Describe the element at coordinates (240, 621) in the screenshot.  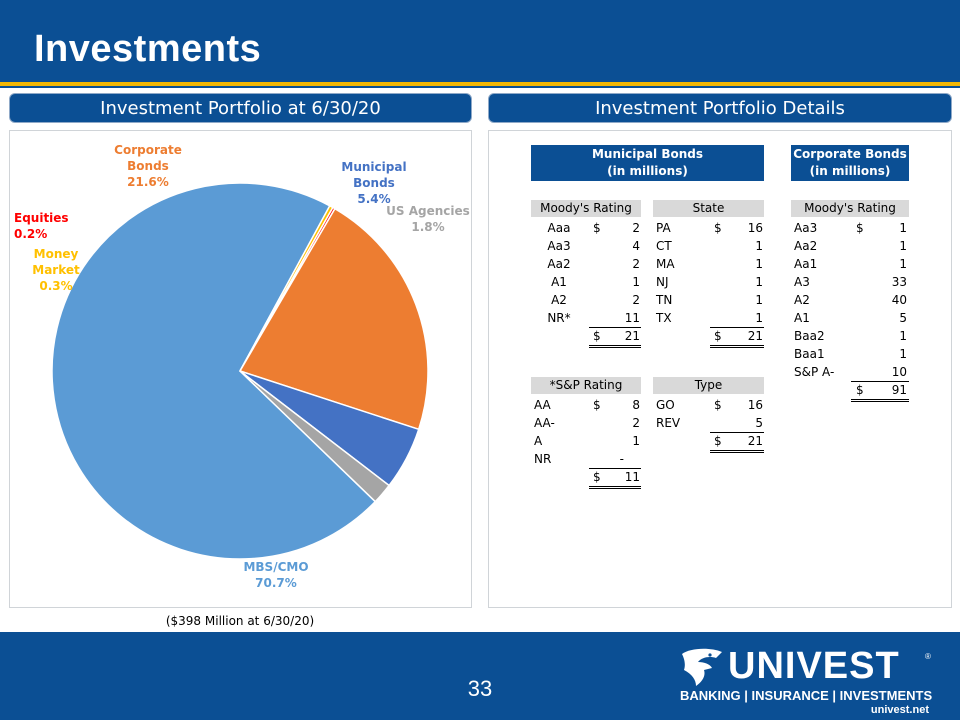
I see `portfolio-total-note: ($398 Million at 6/30/20)` at that location.